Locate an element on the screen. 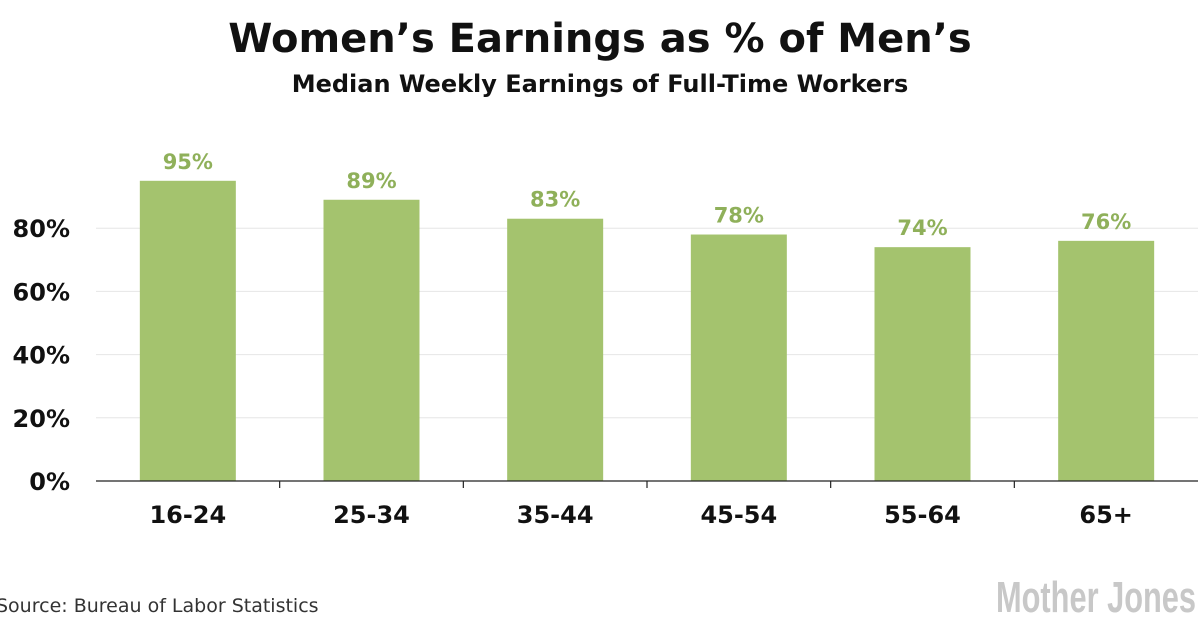  y-tick-label: 40% is located at coordinates (41, 356).